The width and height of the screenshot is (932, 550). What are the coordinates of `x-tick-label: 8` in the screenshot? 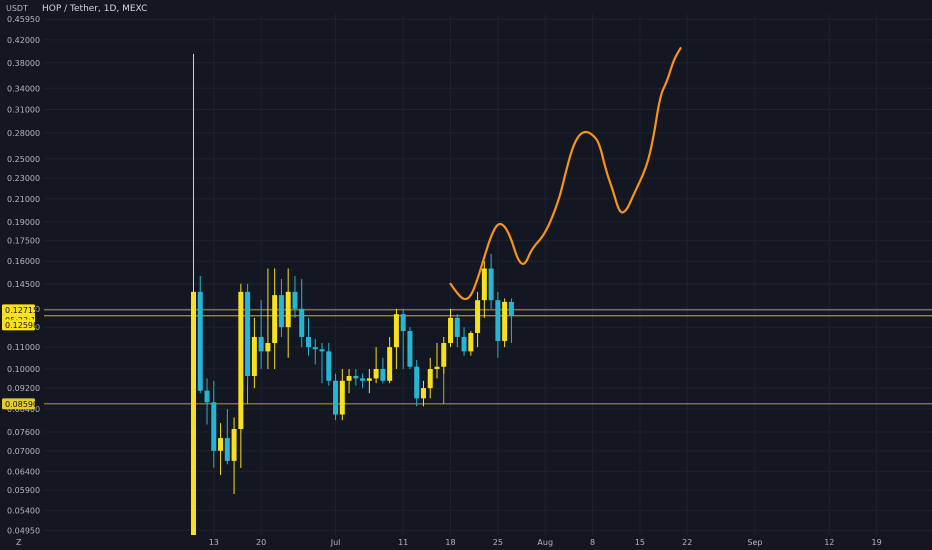 It's located at (592, 542).